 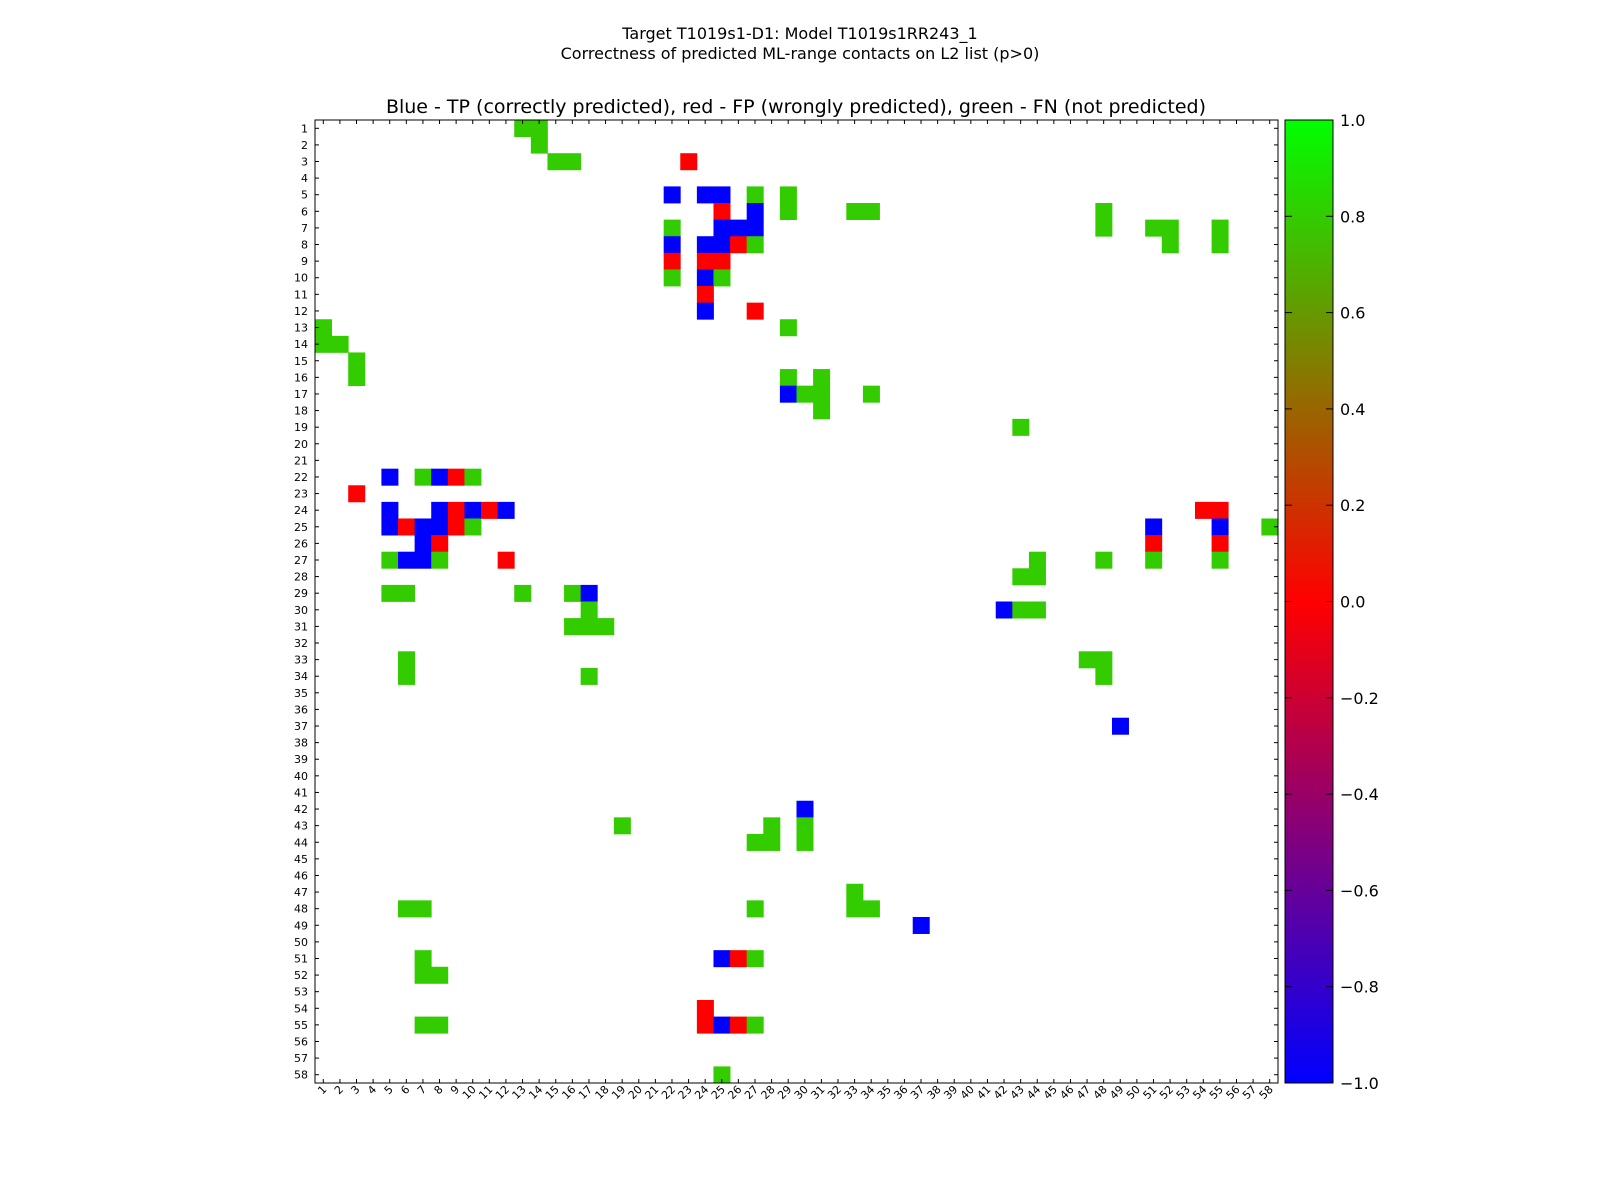 What do you see at coordinates (423, 975) in the screenshot?
I see `cell-fn-r52-c7` at bounding box center [423, 975].